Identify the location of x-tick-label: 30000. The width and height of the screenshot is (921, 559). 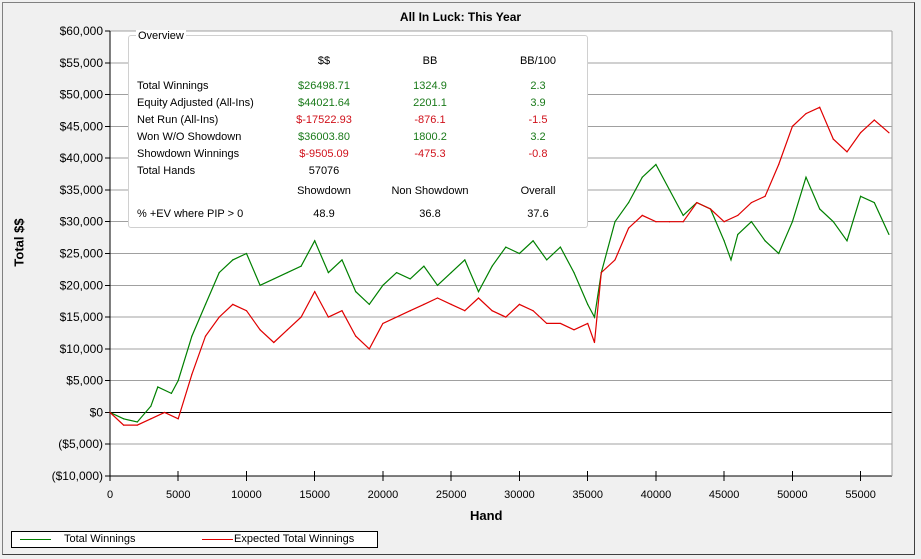
(519, 495).